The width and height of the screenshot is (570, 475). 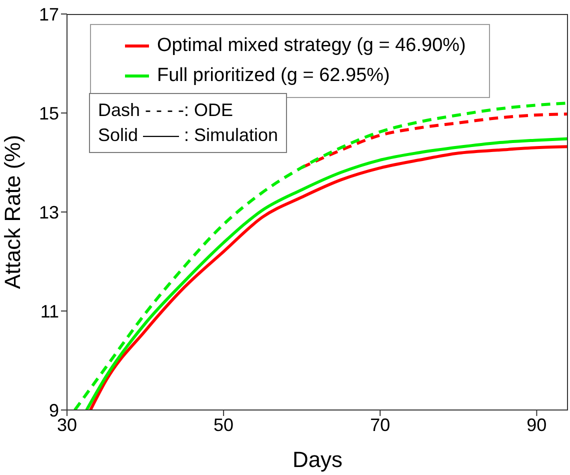 What do you see at coordinates (49, 311) in the screenshot?
I see `y-tick-label: 11` at bounding box center [49, 311].